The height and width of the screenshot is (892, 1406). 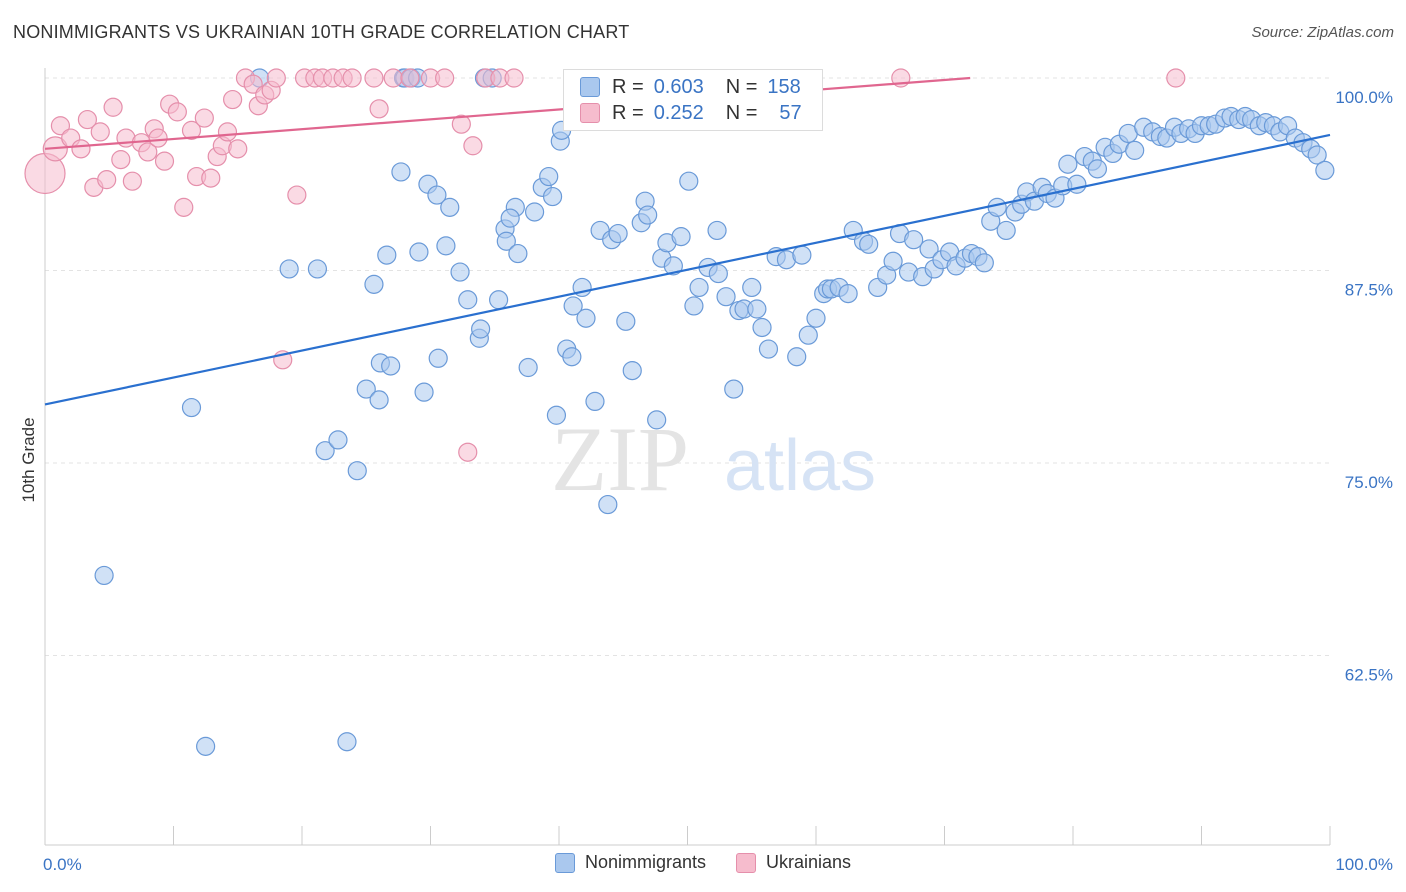 I want to click on legend-r-label: R =, so click(x=628, y=86).